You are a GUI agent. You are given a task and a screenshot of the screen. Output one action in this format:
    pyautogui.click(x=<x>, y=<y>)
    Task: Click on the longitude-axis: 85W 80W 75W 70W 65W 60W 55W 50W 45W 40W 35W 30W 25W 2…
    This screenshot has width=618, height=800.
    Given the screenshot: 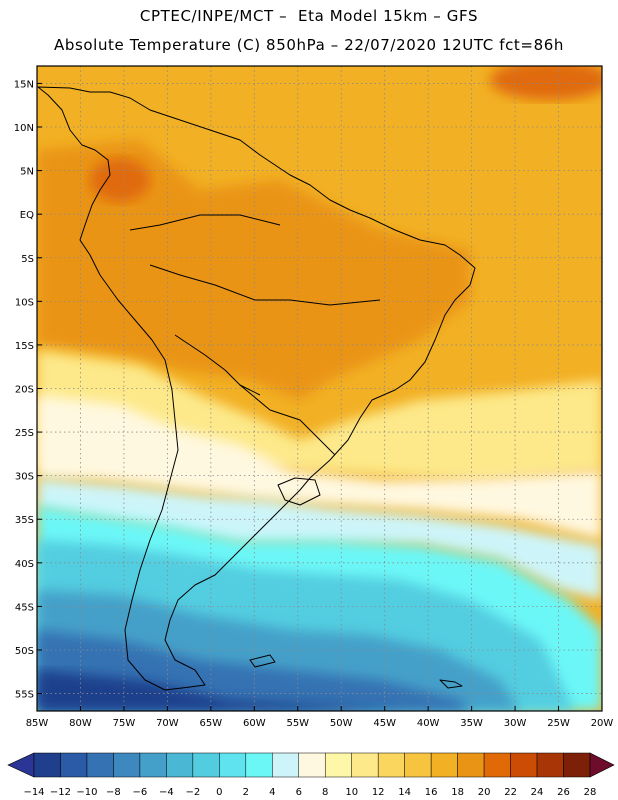 What is the action you would take?
    pyautogui.click(x=320, y=717)
    